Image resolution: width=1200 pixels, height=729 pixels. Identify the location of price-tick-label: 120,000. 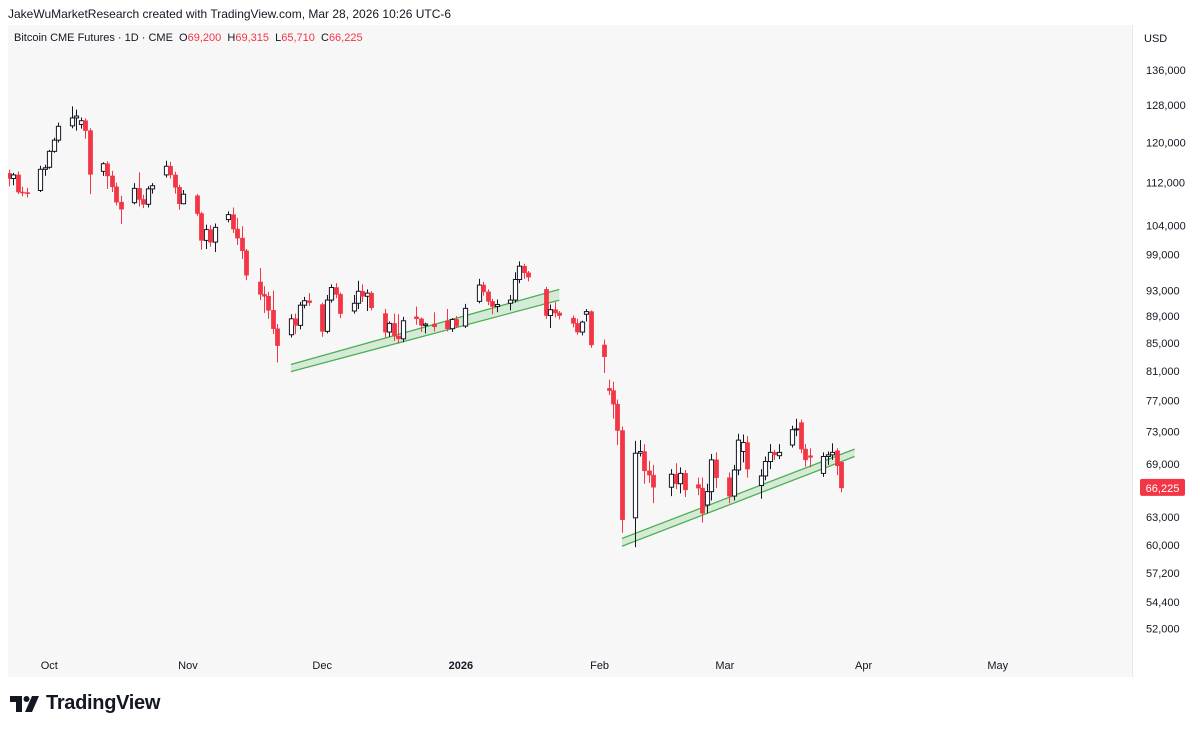
(1166, 144).